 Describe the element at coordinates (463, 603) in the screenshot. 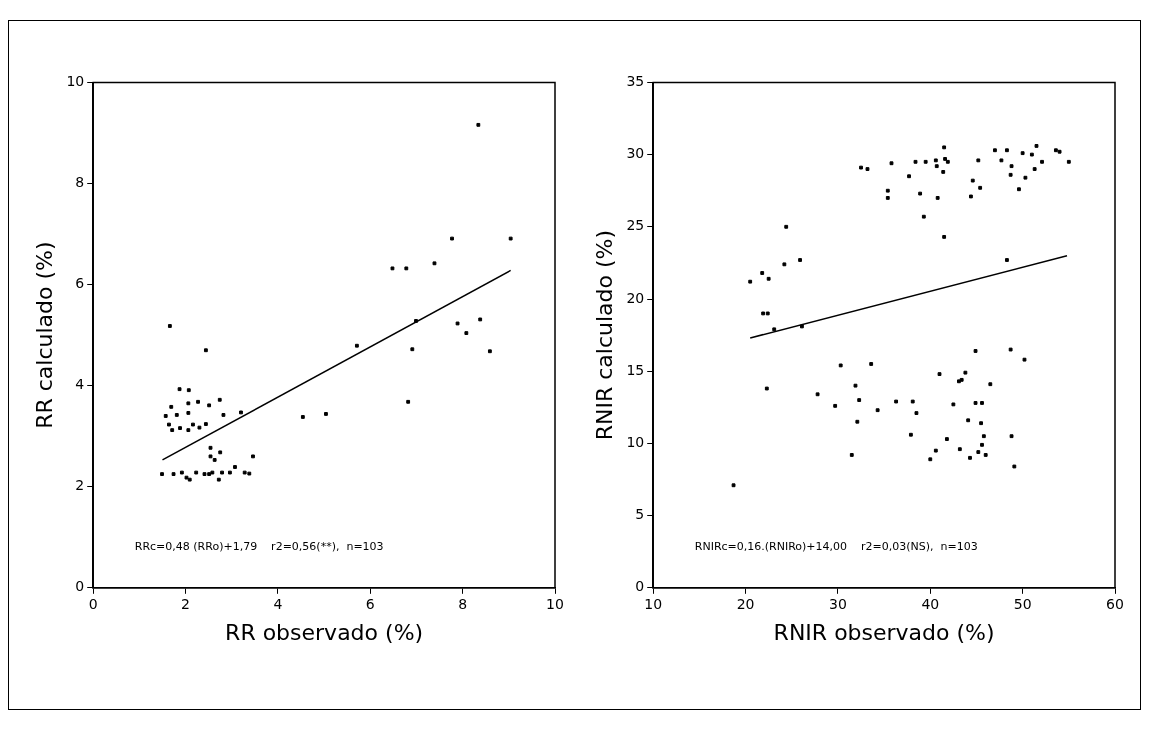

I see `x-tick-label: 8` at that location.